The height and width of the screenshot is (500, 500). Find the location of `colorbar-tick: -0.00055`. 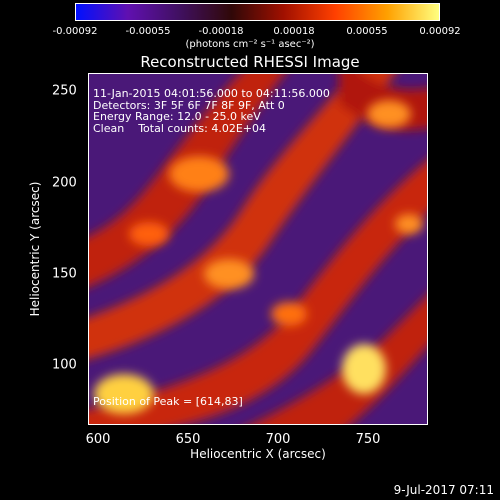

colorbar-tick: -0.00055 is located at coordinates (148, 31).